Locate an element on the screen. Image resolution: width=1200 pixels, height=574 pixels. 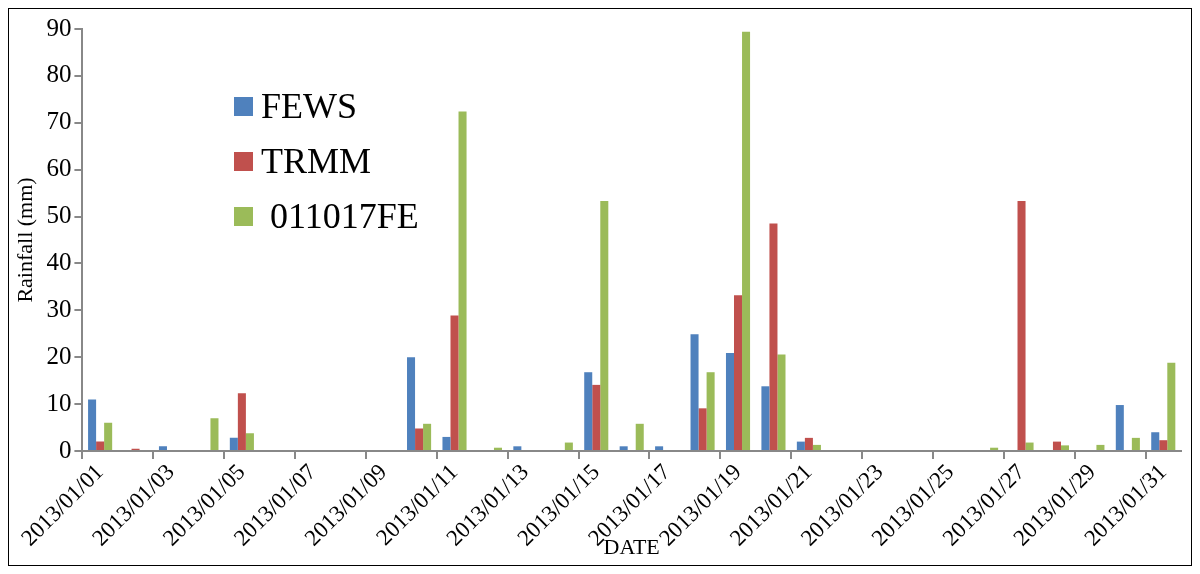
legend-label: TRMM is located at coordinates (316, 161).